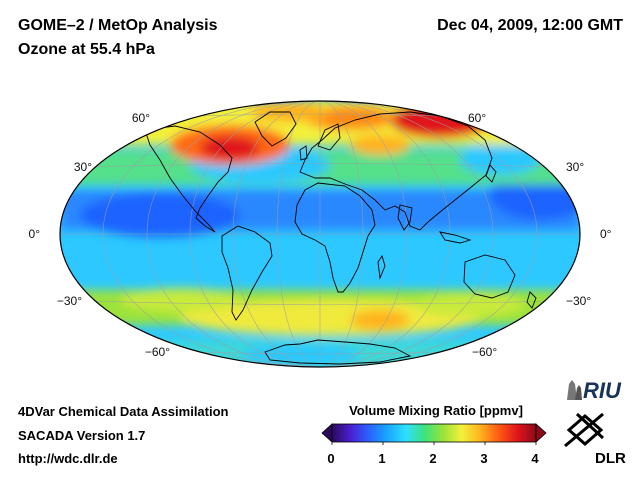 The width and height of the screenshot is (640, 480). I want to click on colorbar, so click(434, 434).